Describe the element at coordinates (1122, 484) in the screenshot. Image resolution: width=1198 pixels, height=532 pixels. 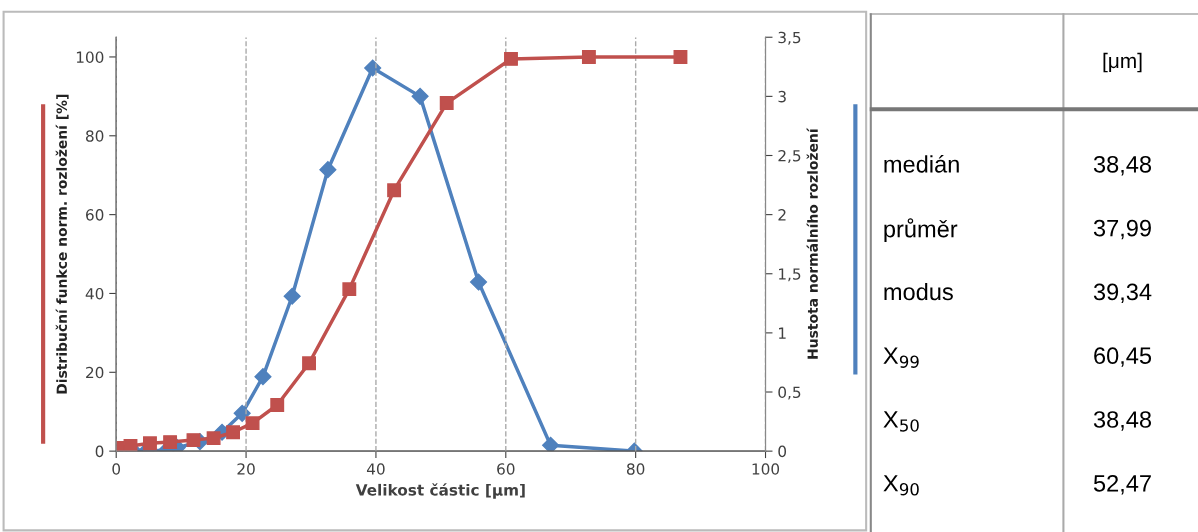
I see `text: 52,47` at that location.